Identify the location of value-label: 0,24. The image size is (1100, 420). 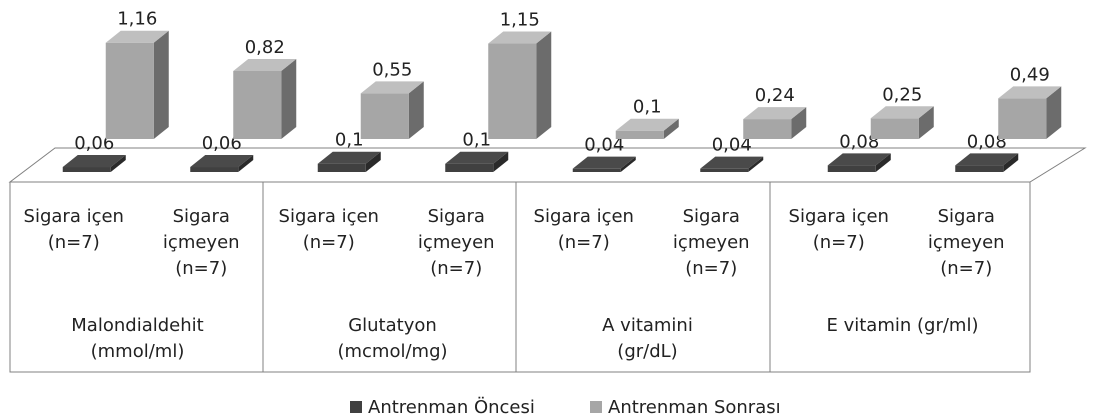
(775, 95).